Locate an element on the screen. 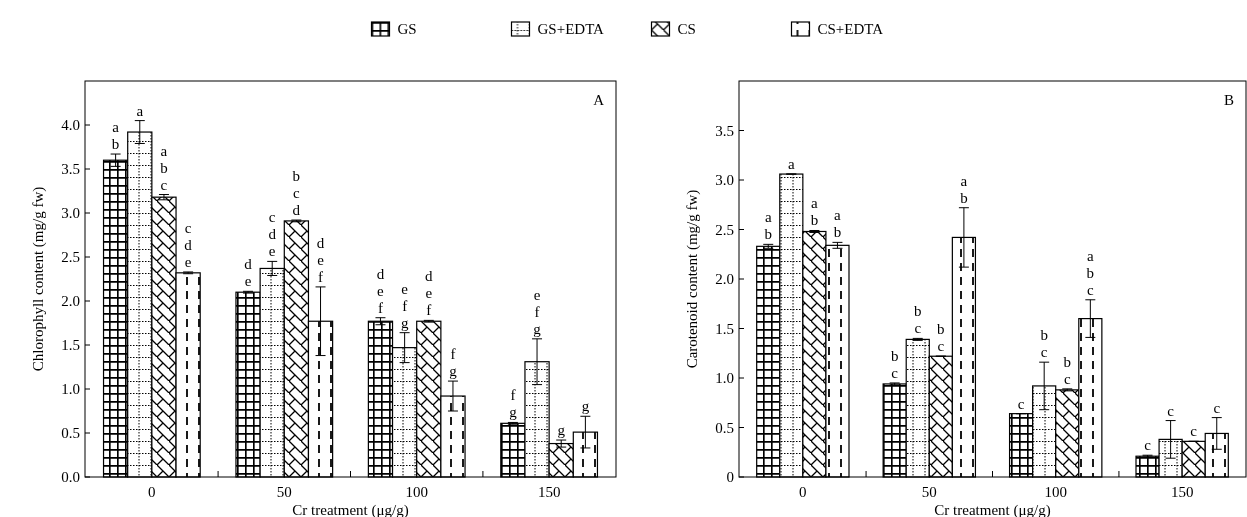 The width and height of the screenshot is (1247, 517). annotation: bcd is located at coordinates (296, 193).